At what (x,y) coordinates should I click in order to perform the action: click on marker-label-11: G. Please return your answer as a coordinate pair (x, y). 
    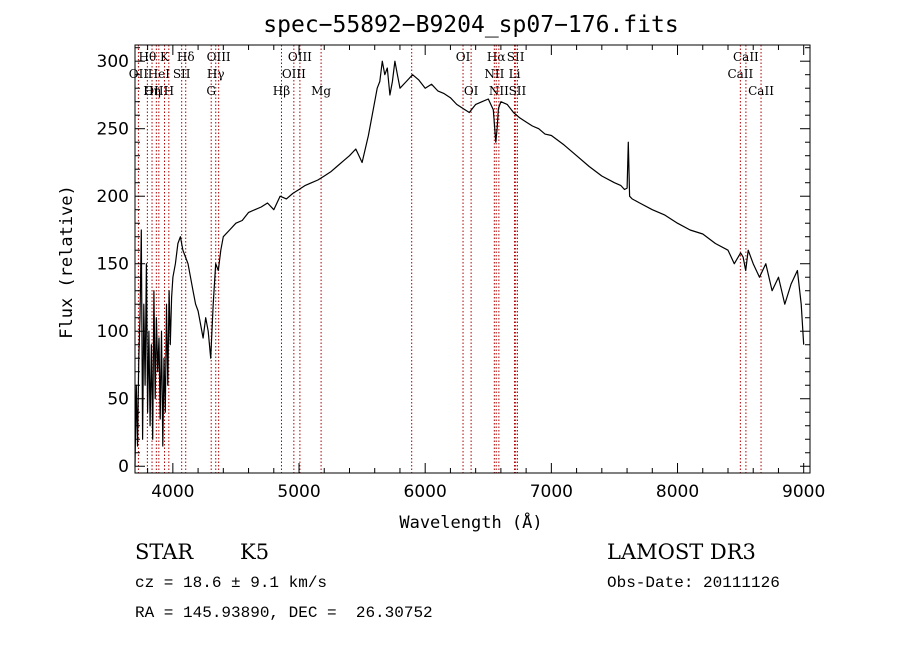
    Looking at the image, I should click on (211, 91).